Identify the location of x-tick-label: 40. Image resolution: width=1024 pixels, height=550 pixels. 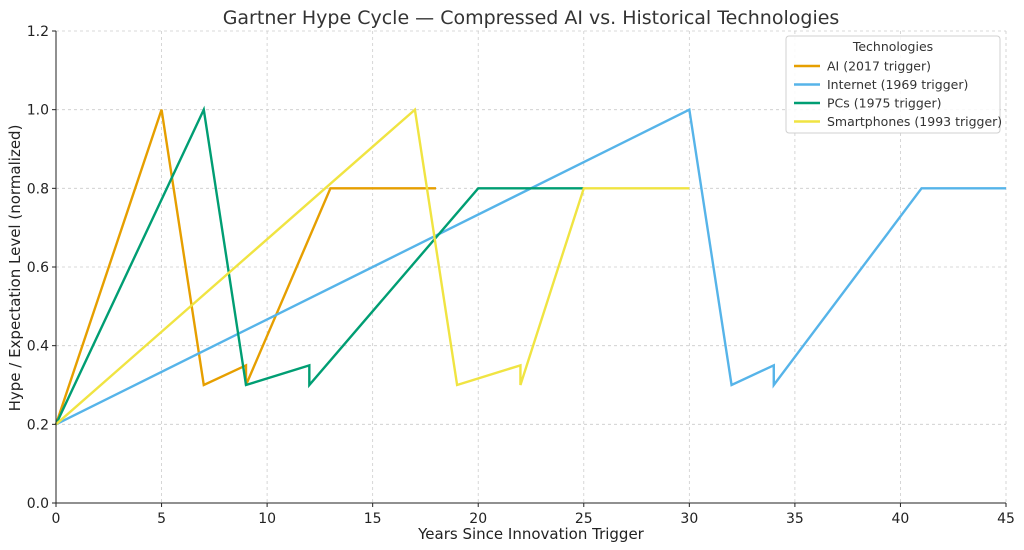
(901, 519).